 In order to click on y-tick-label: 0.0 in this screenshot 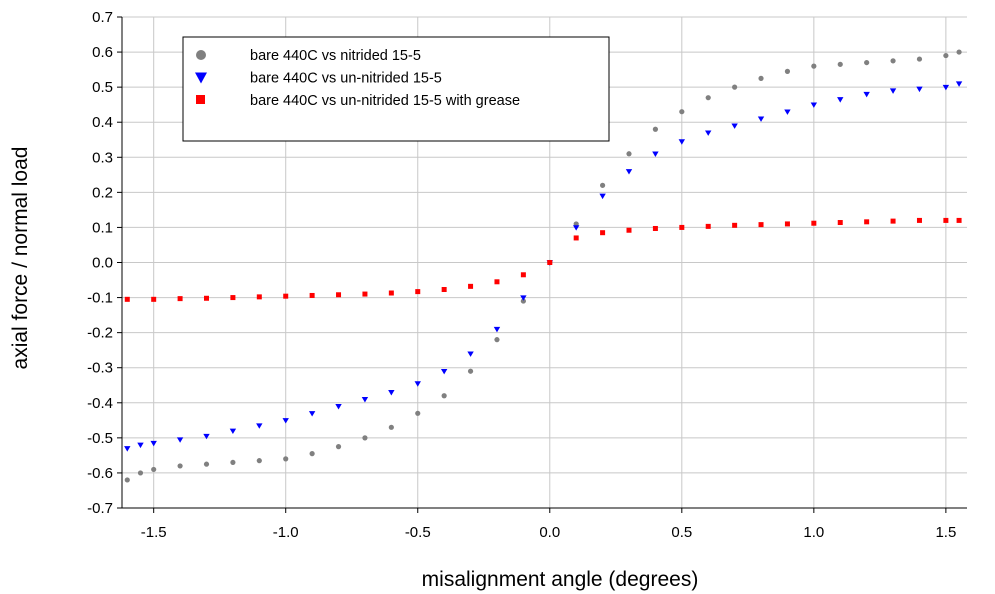, I will do `click(102, 263)`.